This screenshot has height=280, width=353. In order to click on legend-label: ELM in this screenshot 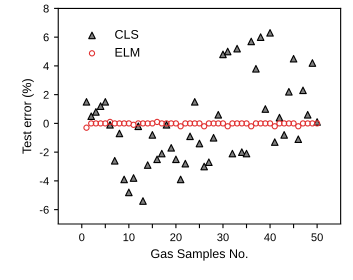, I will do `click(128, 52)`.